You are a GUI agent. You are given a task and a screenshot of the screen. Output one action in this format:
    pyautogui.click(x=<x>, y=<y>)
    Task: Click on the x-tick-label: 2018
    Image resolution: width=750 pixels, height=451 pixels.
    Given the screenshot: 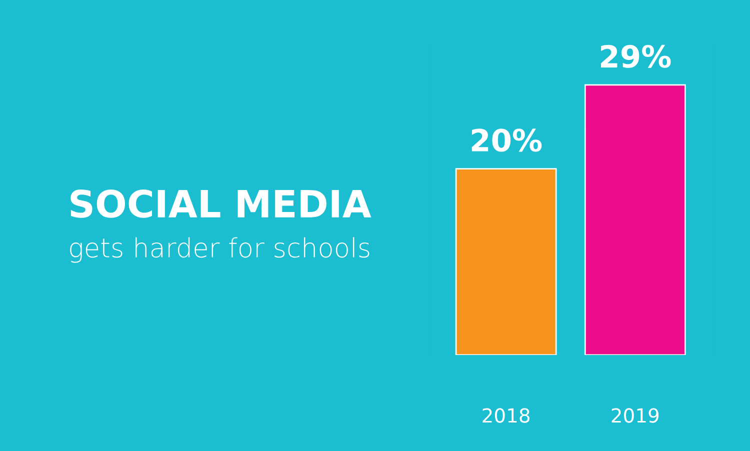 What is the action you would take?
    pyautogui.click(x=506, y=415)
    